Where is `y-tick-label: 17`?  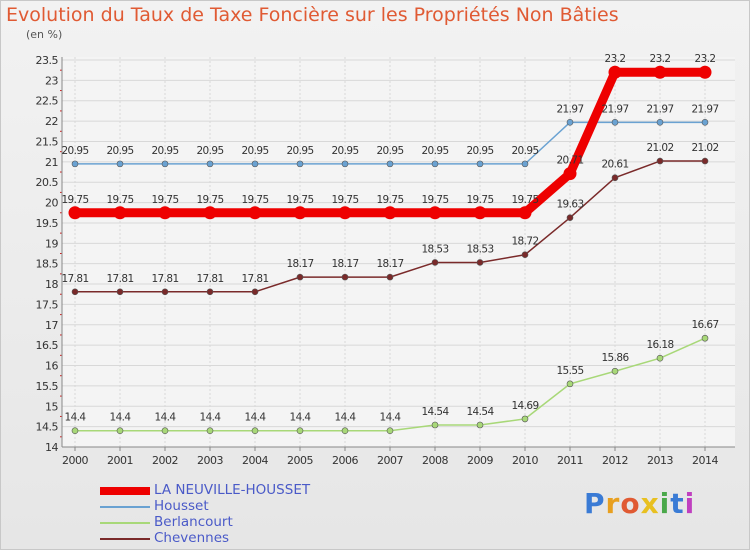
y-tick-label: 17 is located at coordinates (51, 325).